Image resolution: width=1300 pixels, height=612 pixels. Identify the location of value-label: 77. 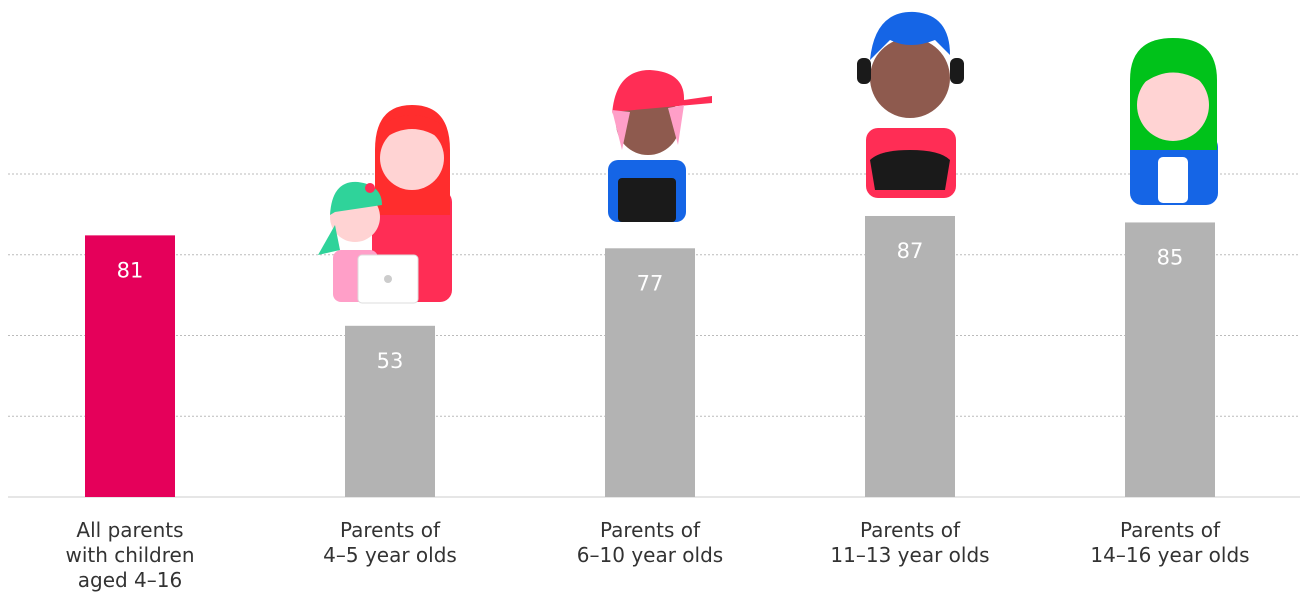
(650, 283).